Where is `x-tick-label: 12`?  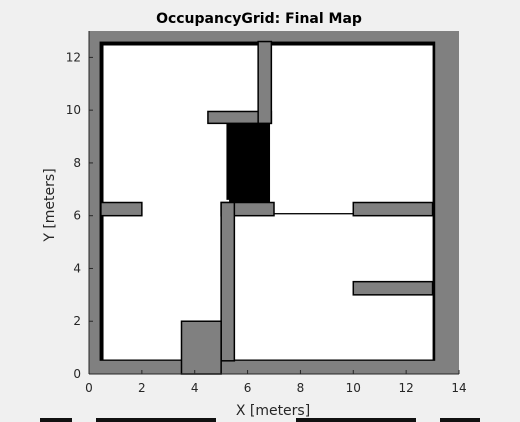
x-tick-label: 12 is located at coordinates (406, 388).